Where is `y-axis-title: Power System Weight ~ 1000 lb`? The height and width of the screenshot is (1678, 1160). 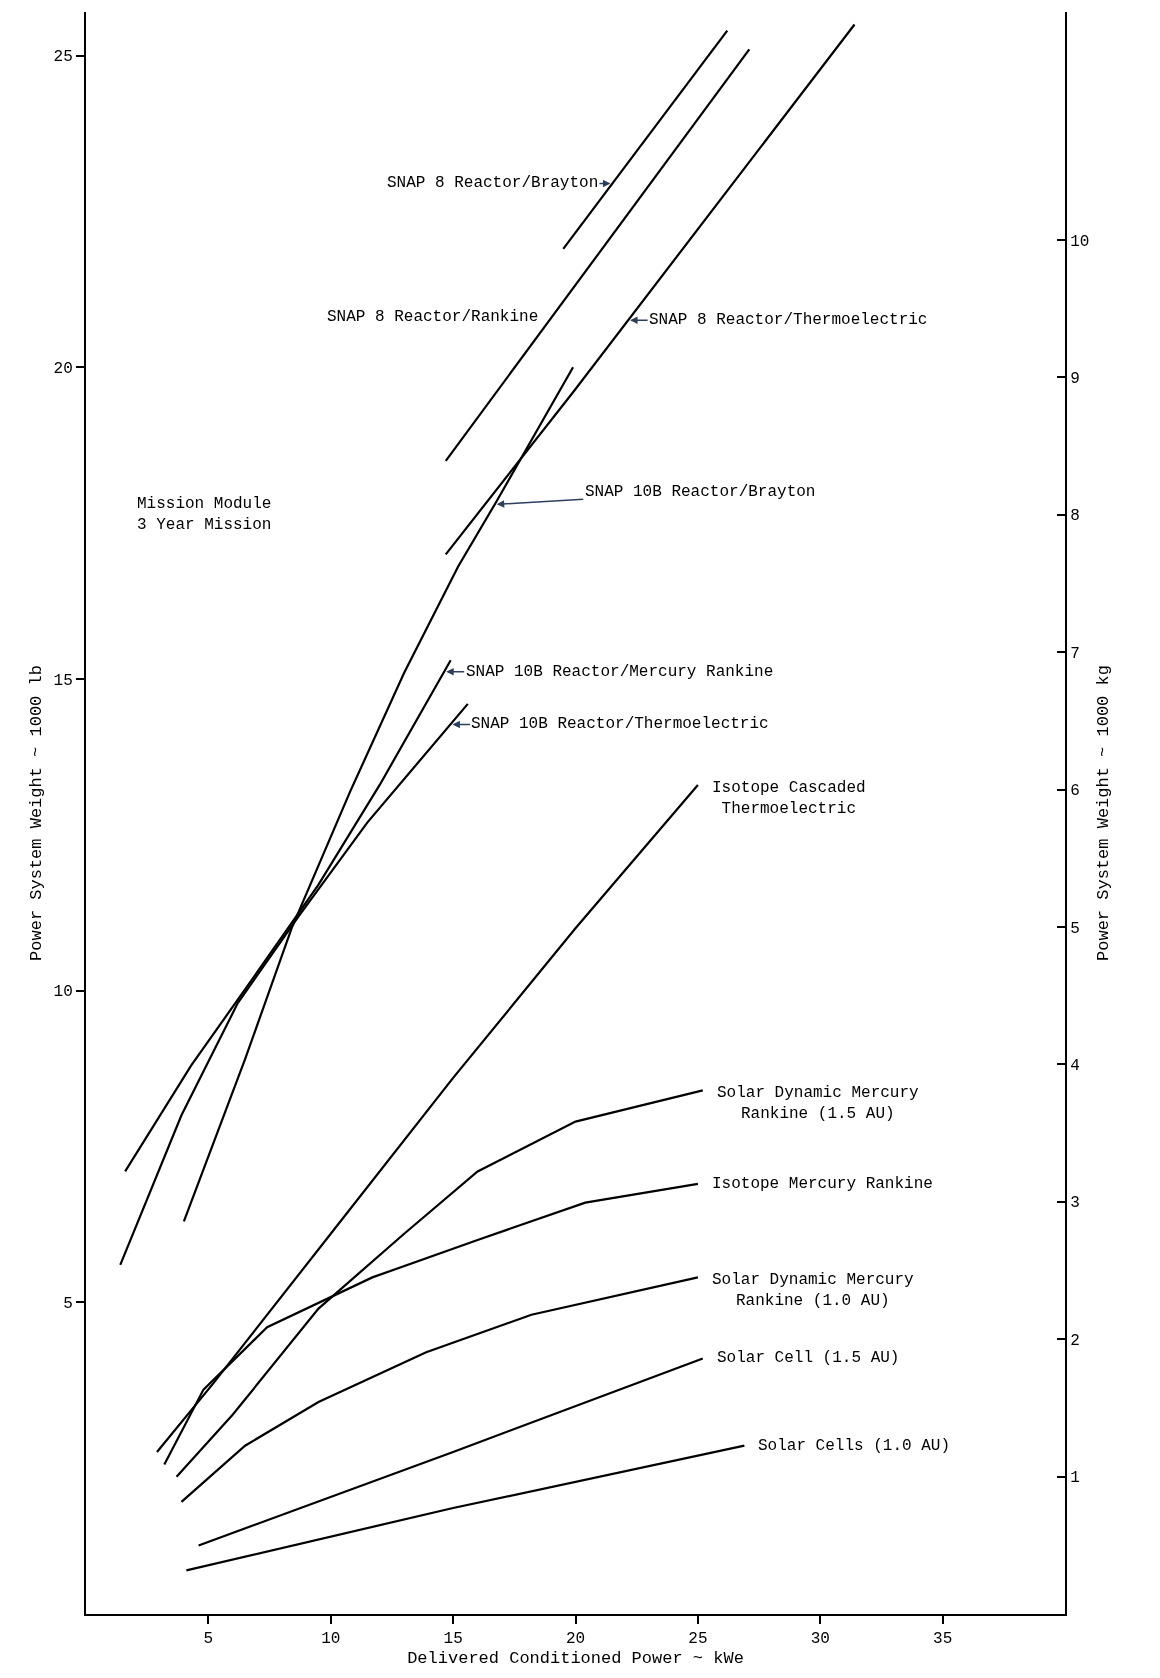 y-axis-title: Power System Weight ~ 1000 lb is located at coordinates (36, 813).